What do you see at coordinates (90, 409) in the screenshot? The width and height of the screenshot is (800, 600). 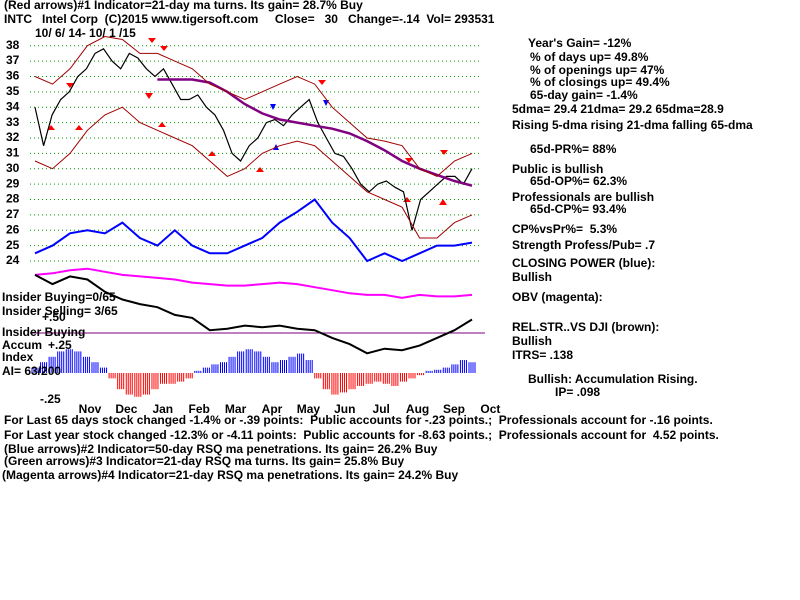 I see `x-tick-label: Nov` at bounding box center [90, 409].